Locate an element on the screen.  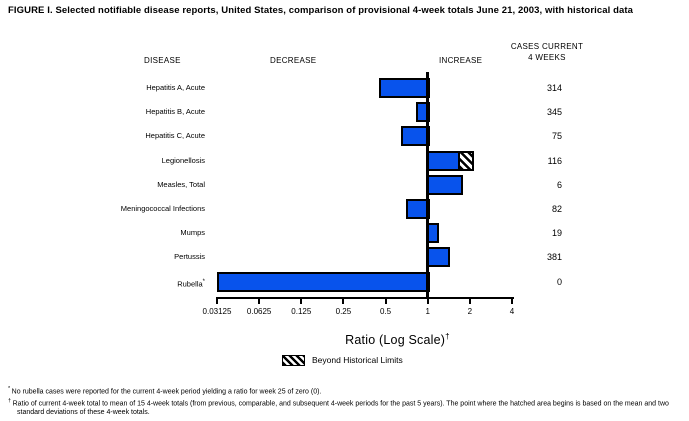
axis-tick-label: 0.125 is located at coordinates (301, 311).